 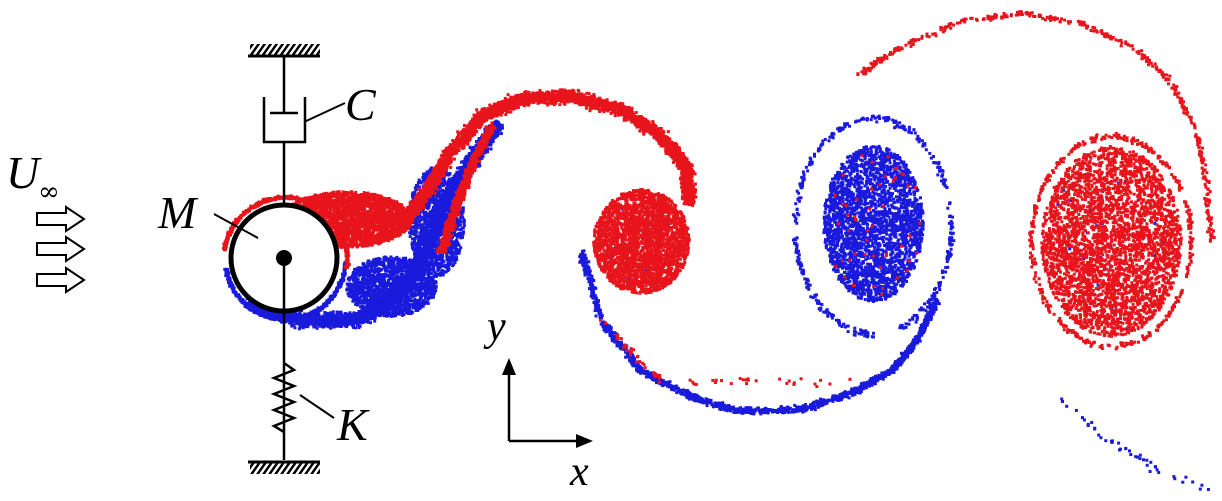 What do you see at coordinates (361, 104) in the screenshot?
I see `damper-label: C` at bounding box center [361, 104].